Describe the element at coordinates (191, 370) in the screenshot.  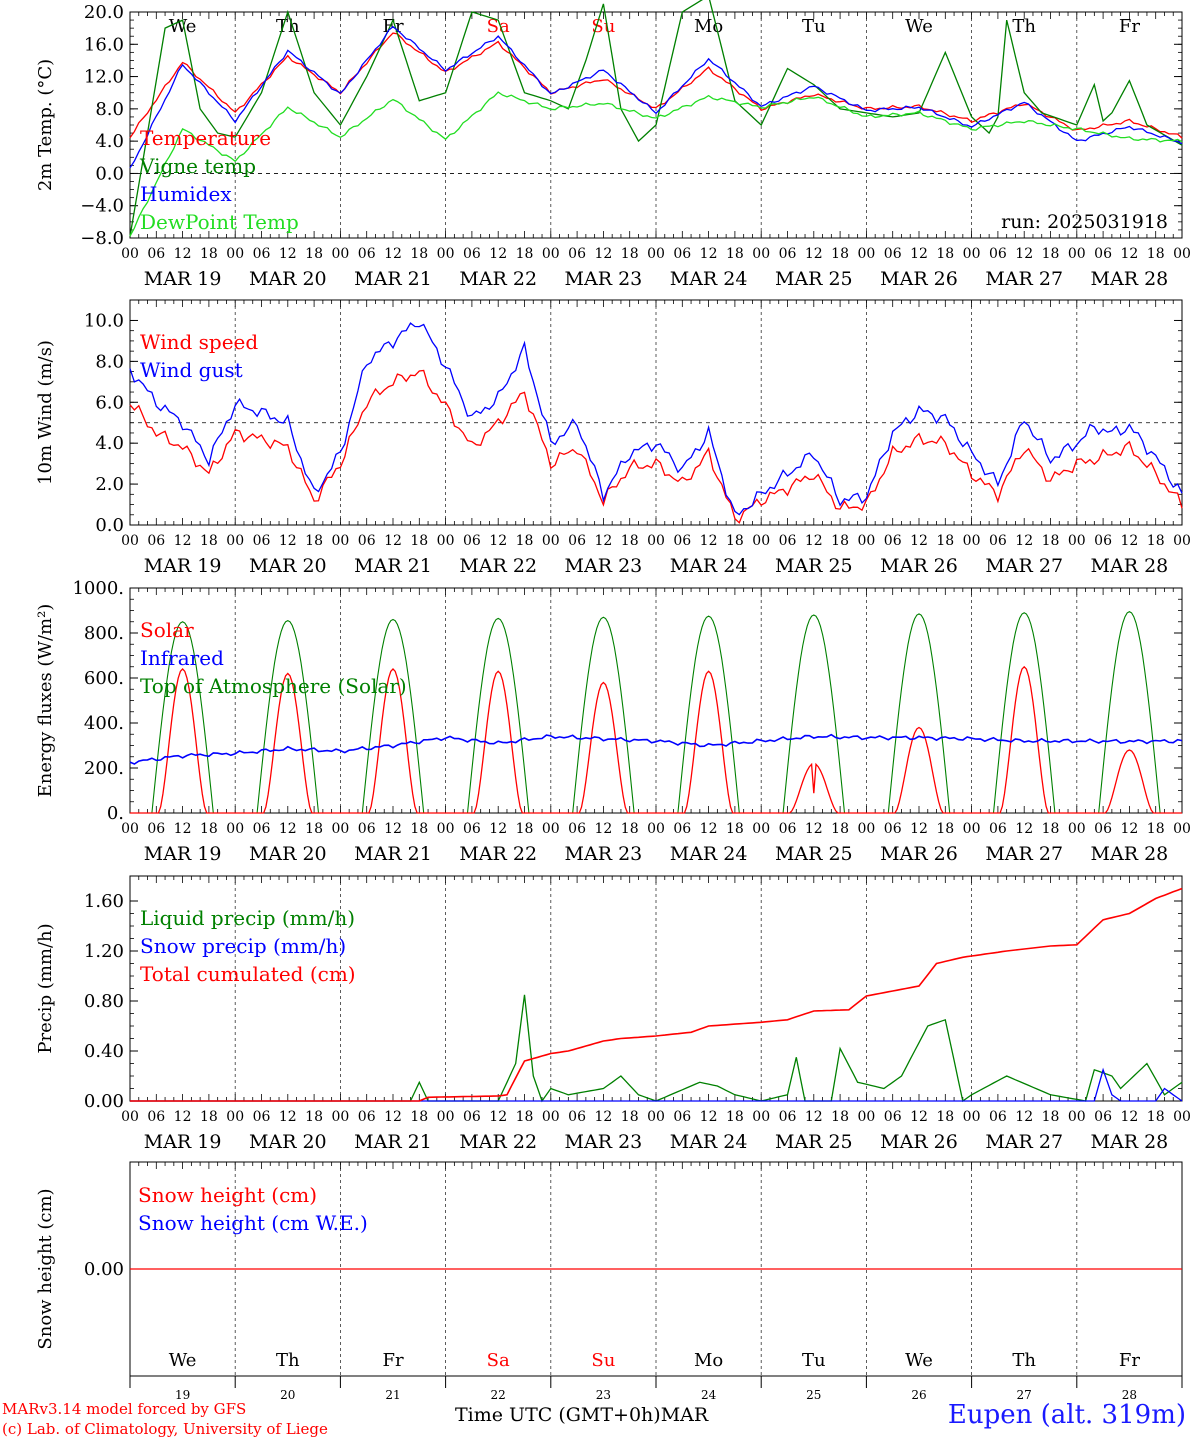
I see `legend-entry: Wind gust` at that location.